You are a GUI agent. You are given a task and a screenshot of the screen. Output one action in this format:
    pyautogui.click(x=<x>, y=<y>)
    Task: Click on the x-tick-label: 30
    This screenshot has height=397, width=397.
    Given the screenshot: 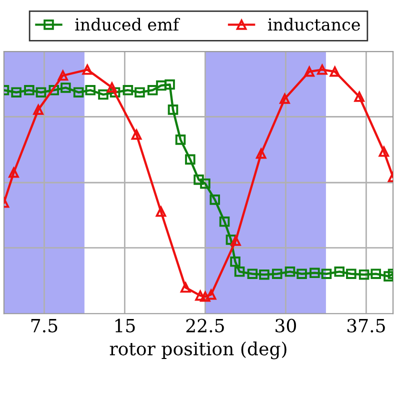 What is the action you would take?
    pyautogui.click(x=286, y=325)
    